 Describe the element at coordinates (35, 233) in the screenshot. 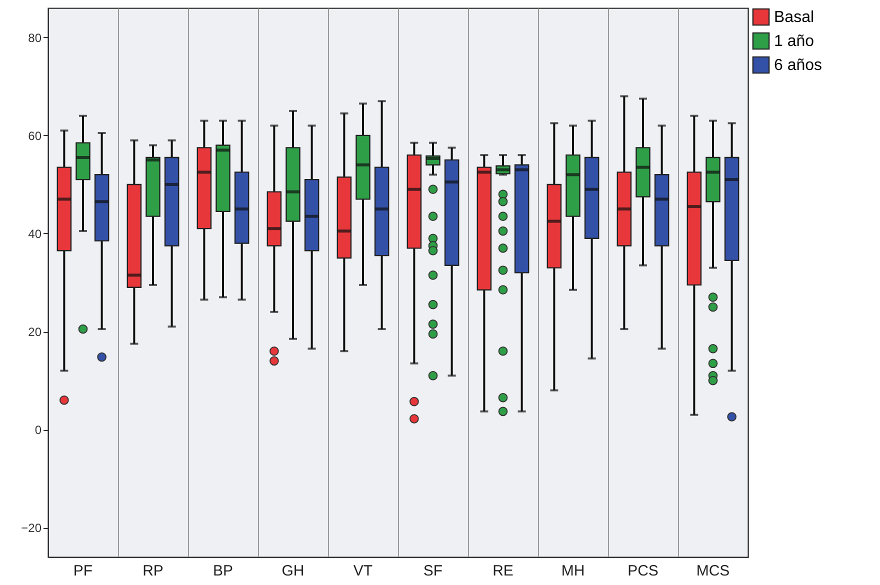

I see `y-tick-label: 40` at that location.